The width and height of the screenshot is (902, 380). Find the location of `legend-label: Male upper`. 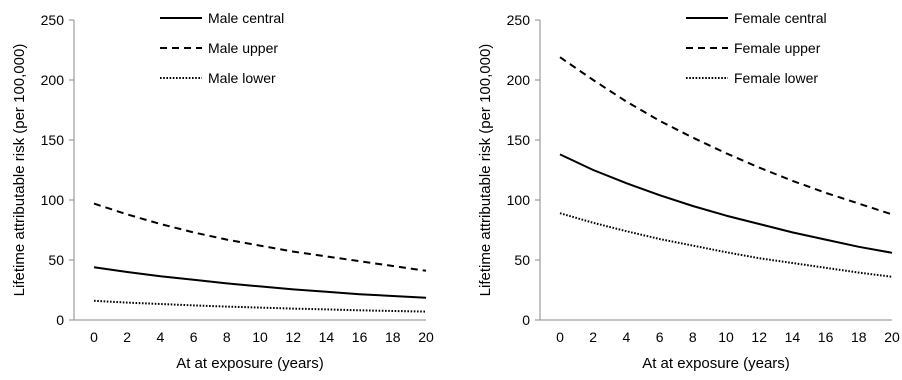

legend-label: Male upper is located at coordinates (243, 48).